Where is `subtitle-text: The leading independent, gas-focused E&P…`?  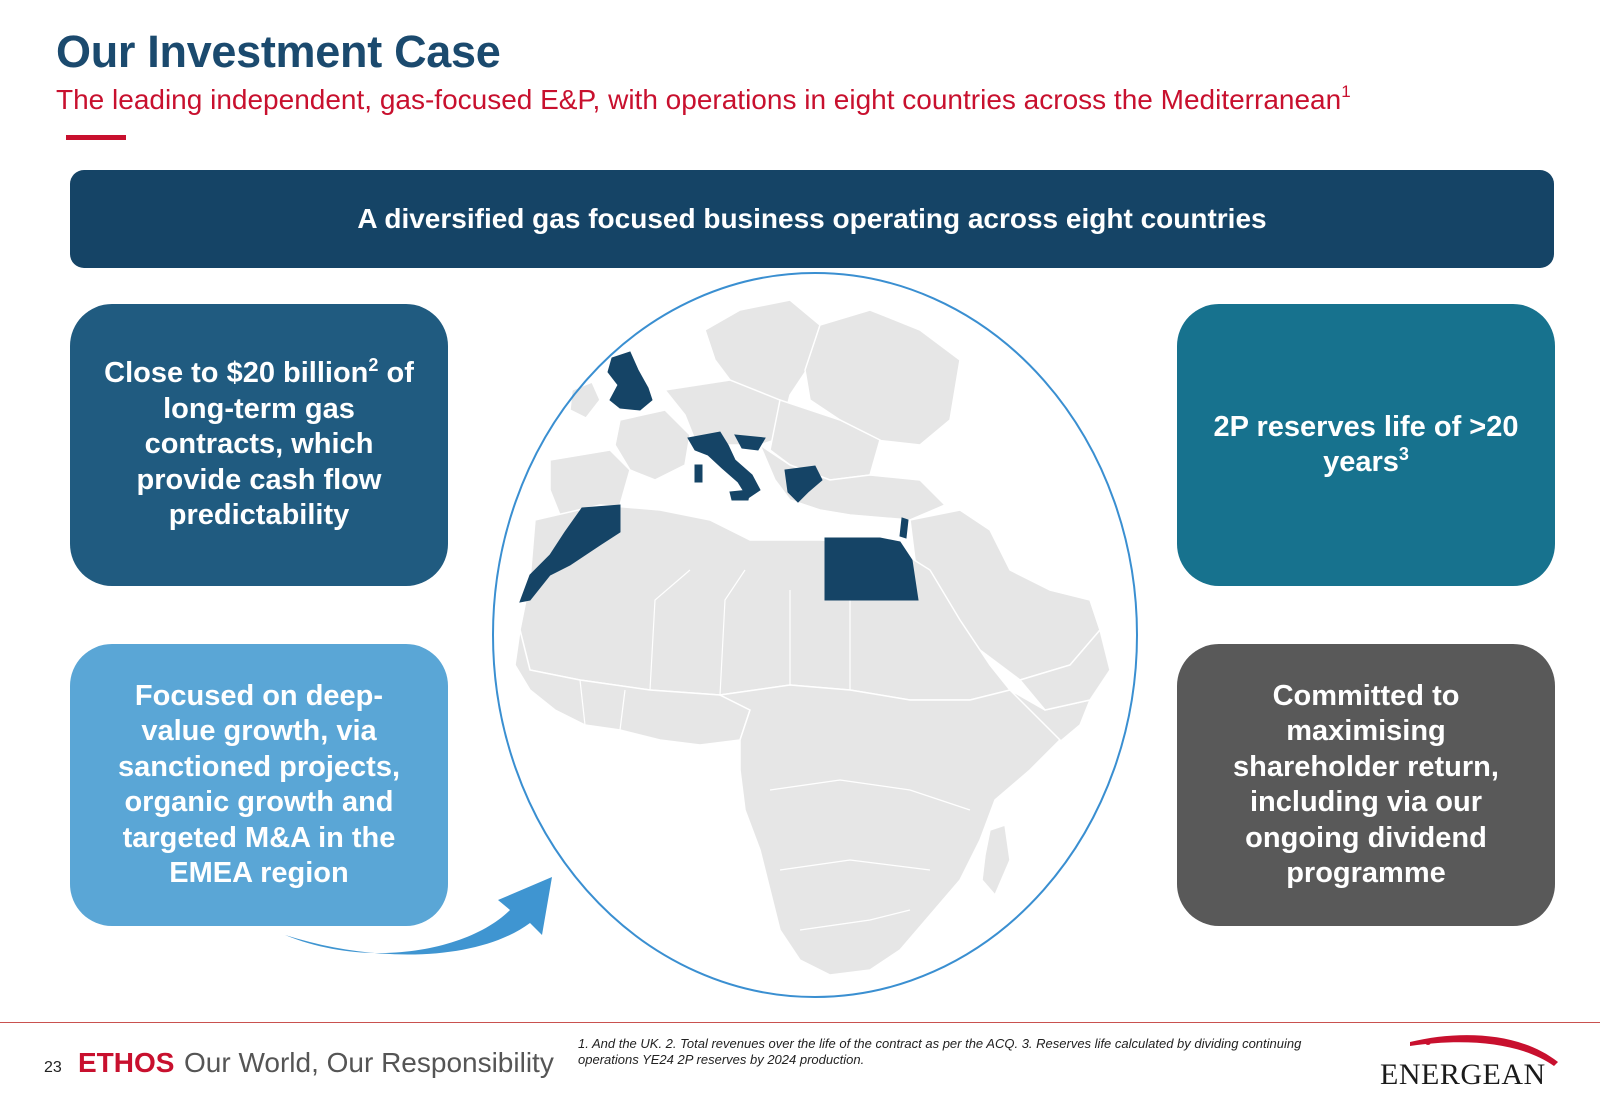
subtitle-text: The leading independent, gas-focused E&P… is located at coordinates (699, 99).